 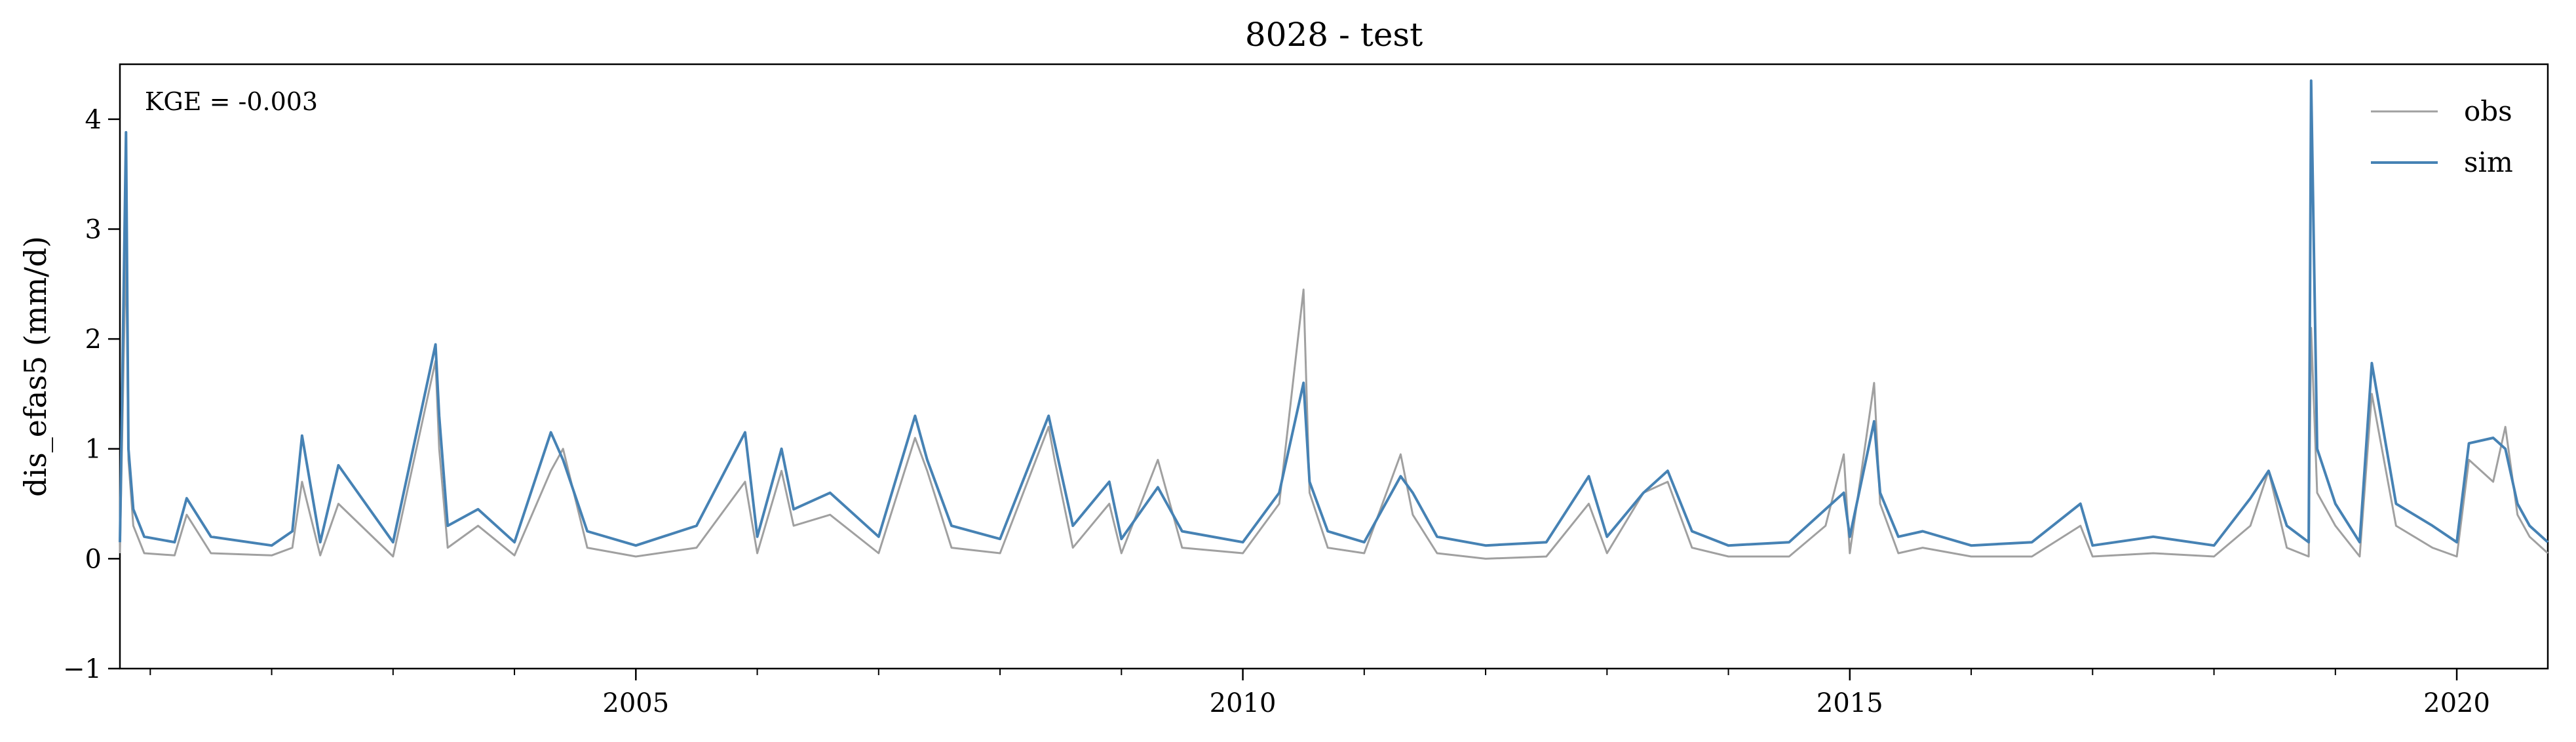 I want to click on legend-label-sim: sim, so click(x=2488, y=162).